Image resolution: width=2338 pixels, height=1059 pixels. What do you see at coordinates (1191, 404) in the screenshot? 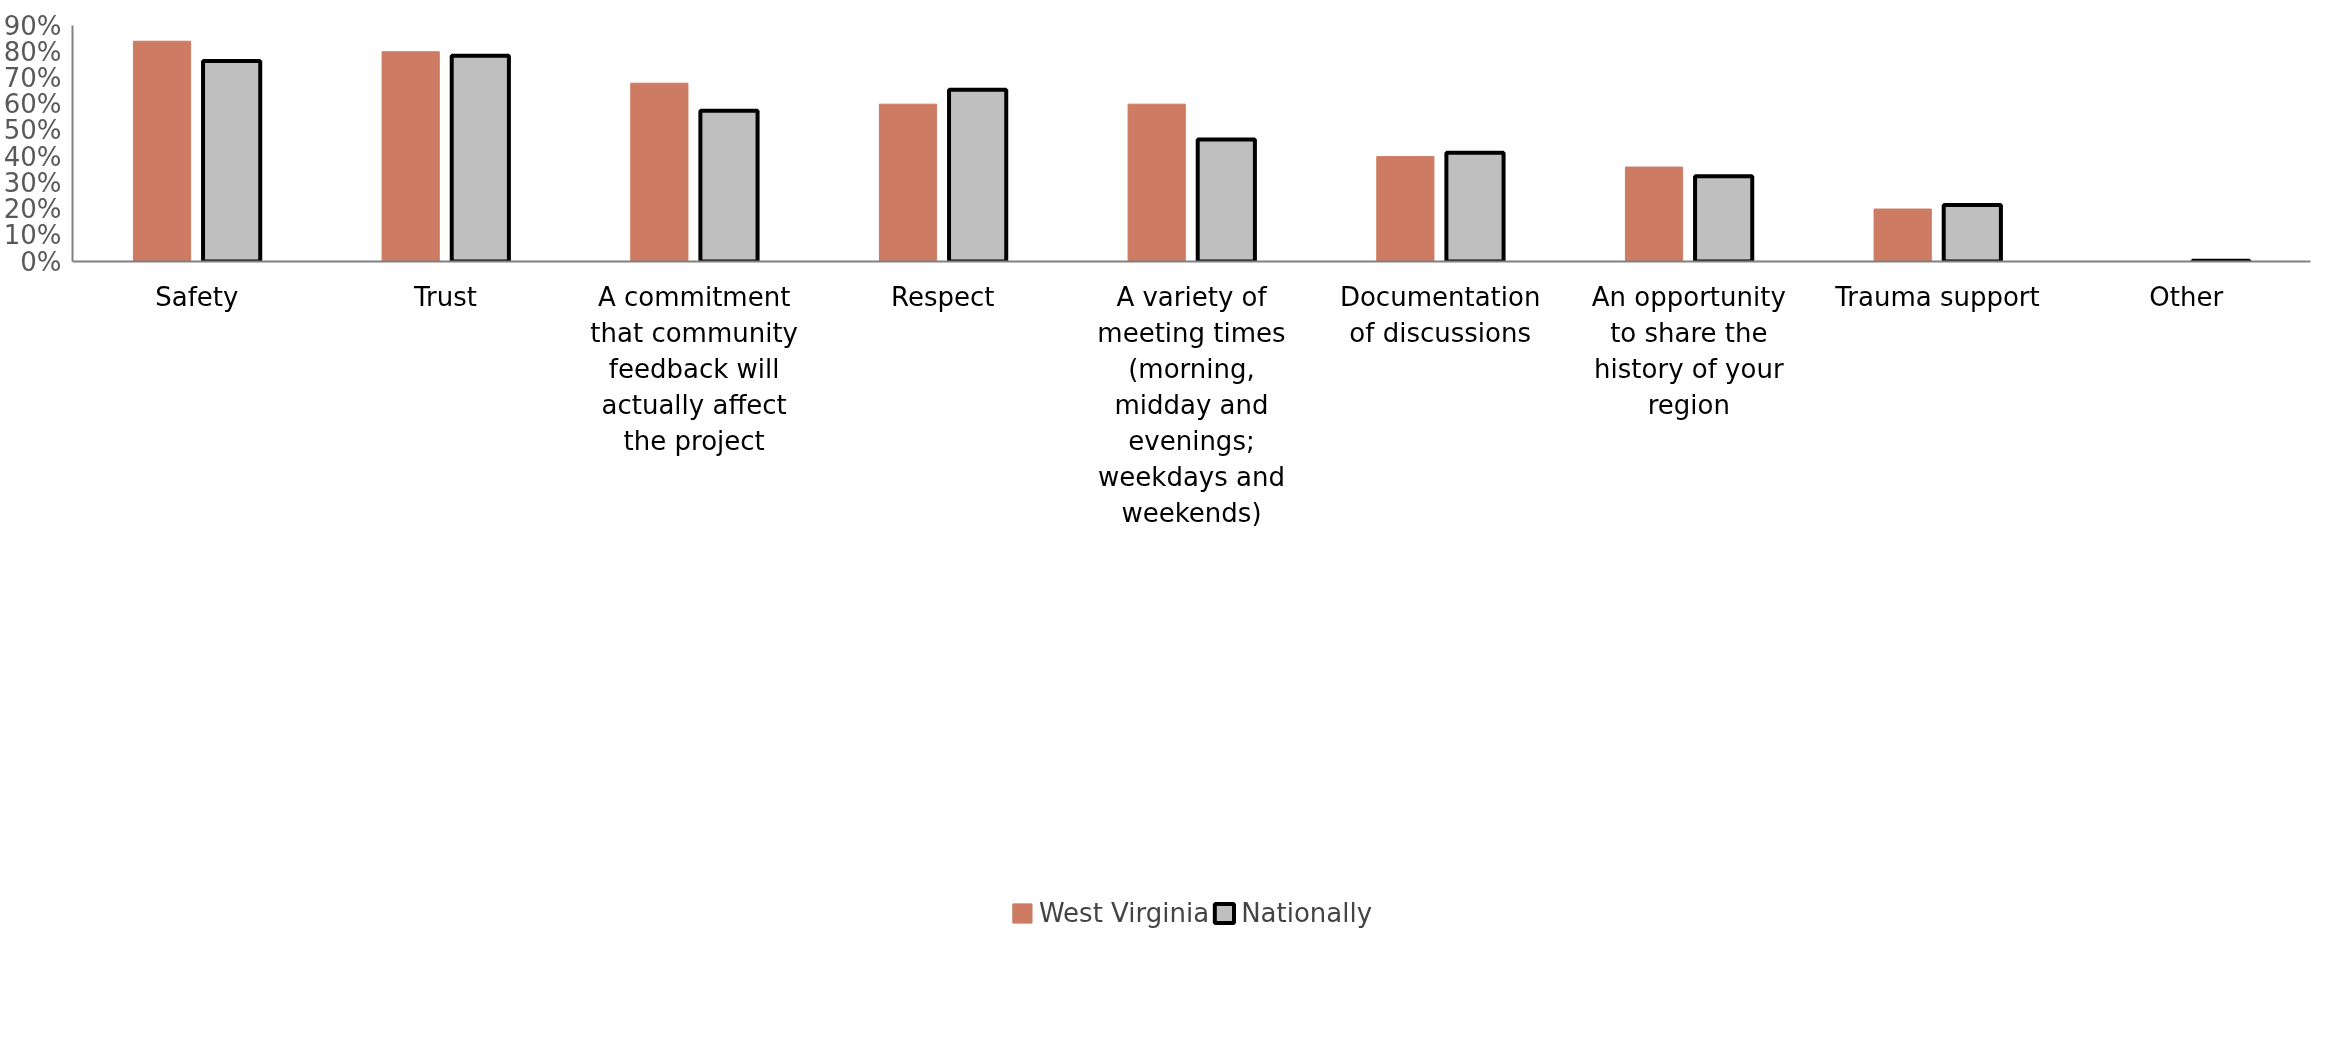
I see `x-tick-label: A variety of meeting times (morning, midday and evenings; weekdays and weekends)` at bounding box center [1191, 404].